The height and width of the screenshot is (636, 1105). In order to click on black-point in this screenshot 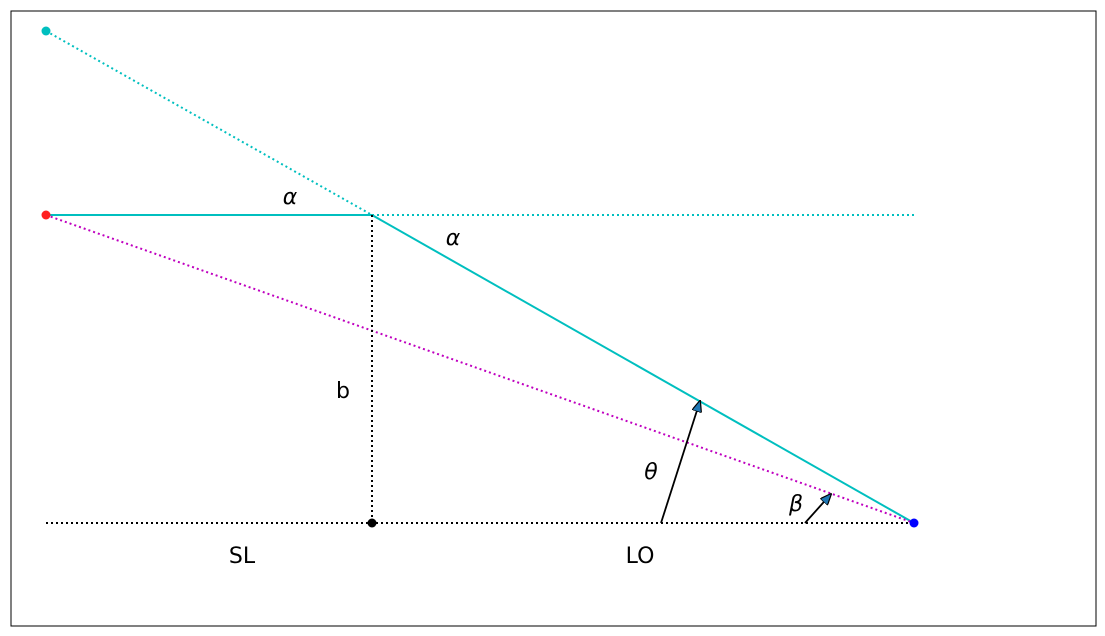, I will do `click(372, 523)`.